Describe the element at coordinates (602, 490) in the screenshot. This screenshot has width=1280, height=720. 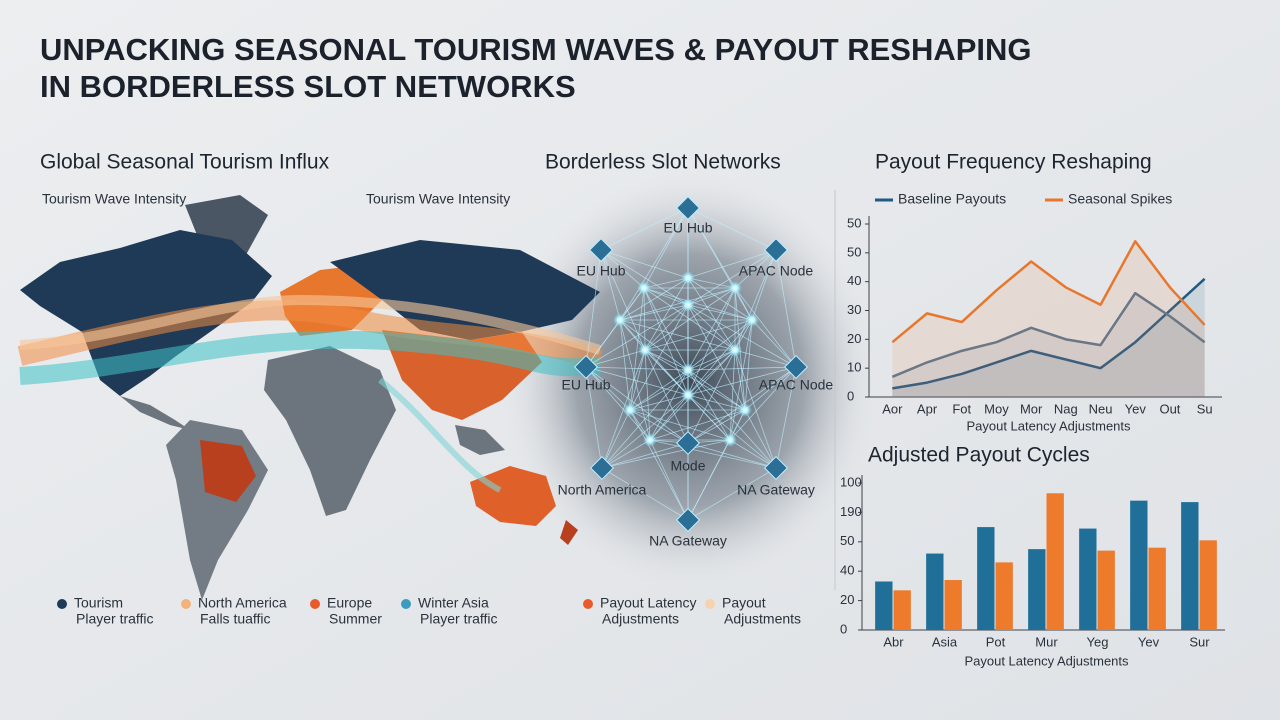
I see `node-label: North America` at that location.